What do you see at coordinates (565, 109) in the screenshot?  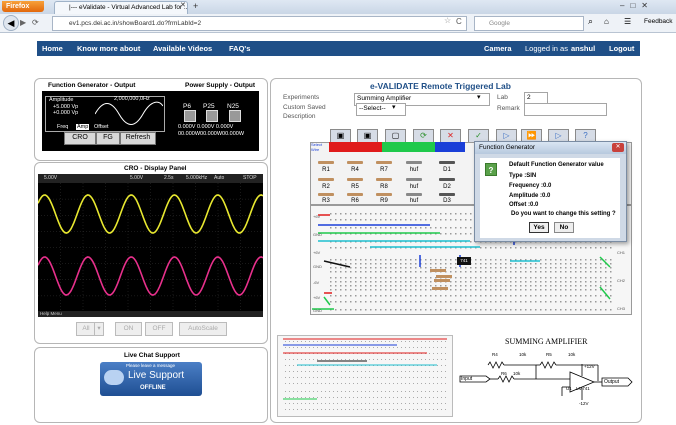 I see `remark-input` at bounding box center [565, 109].